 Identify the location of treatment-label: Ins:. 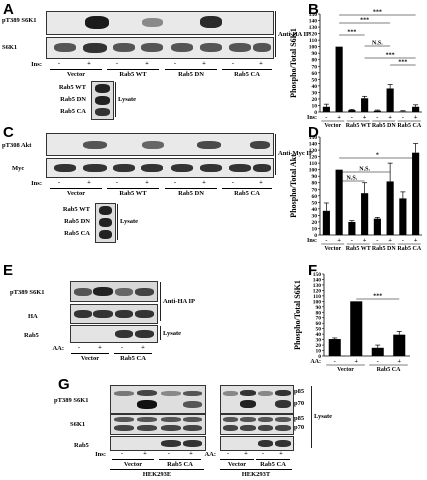
(312, 118).